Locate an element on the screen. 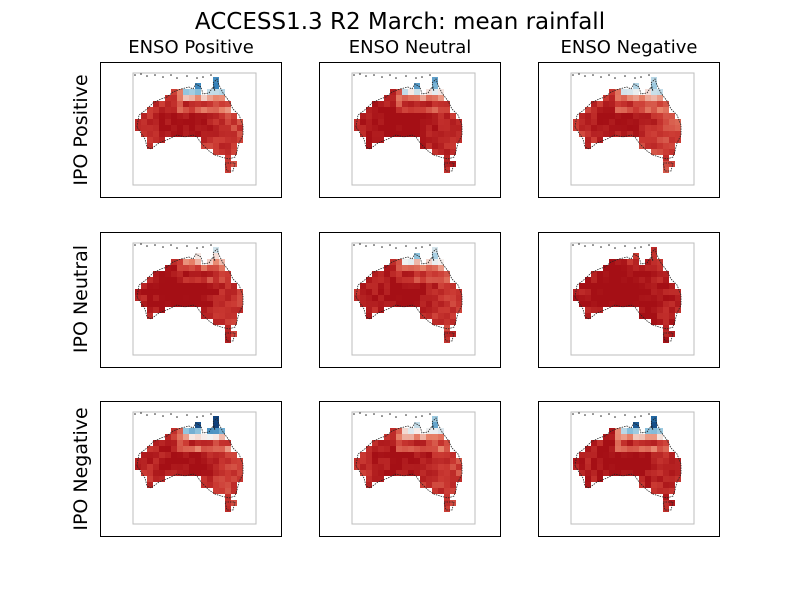  tasmania-coastline is located at coordinates (449, 337).